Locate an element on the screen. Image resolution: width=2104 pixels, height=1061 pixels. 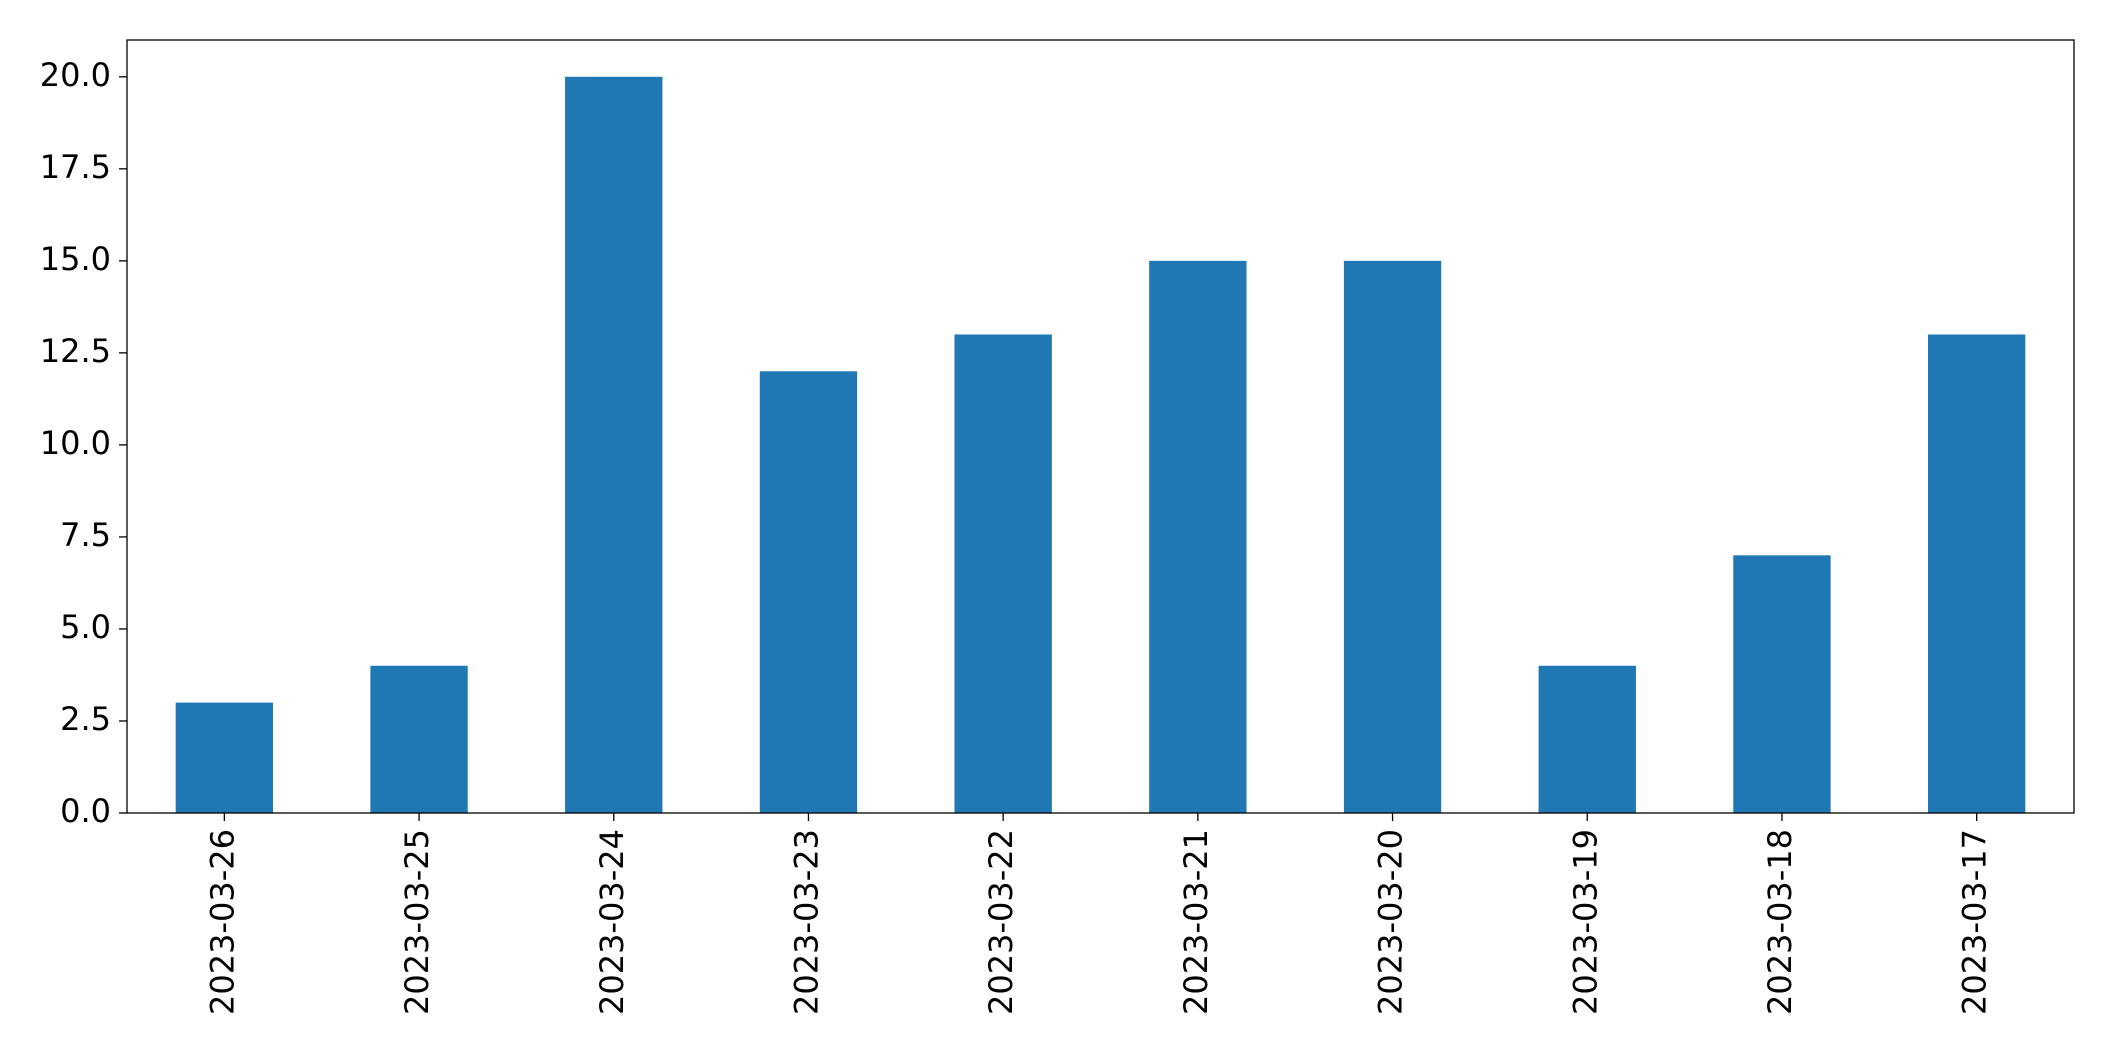
x-tick-label: 2023-03-24 is located at coordinates (612, 922).